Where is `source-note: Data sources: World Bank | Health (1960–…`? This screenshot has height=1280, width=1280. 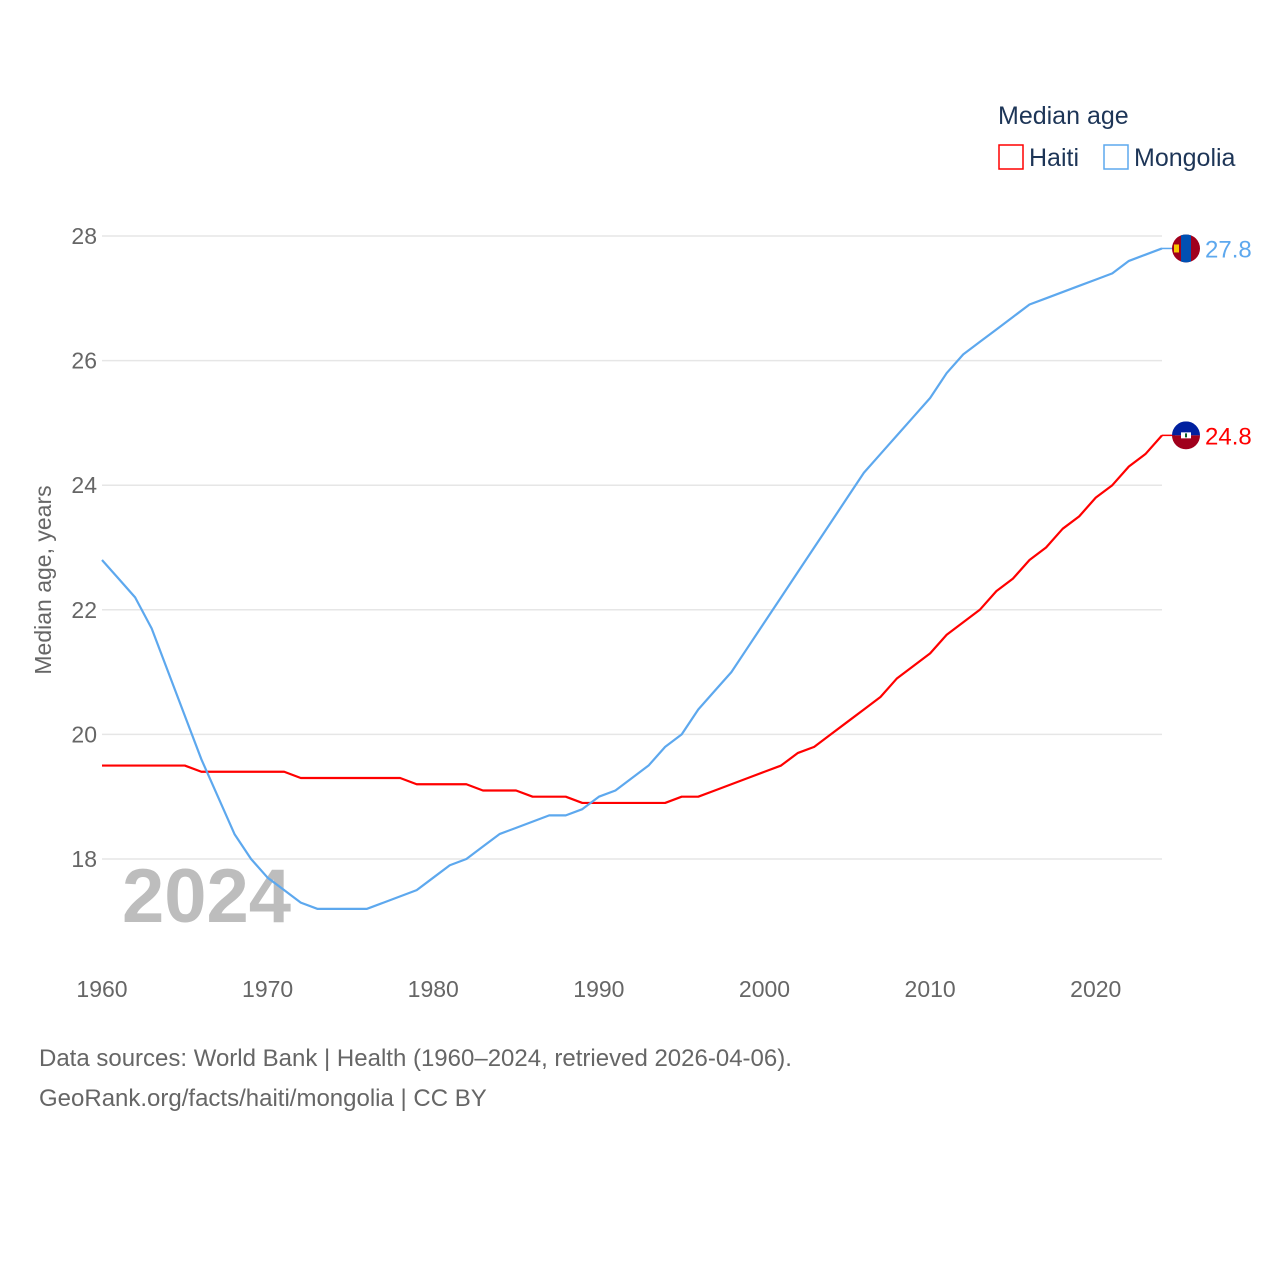 source-note: Data sources: World Bank | Health (1960–… is located at coordinates (415, 1058).